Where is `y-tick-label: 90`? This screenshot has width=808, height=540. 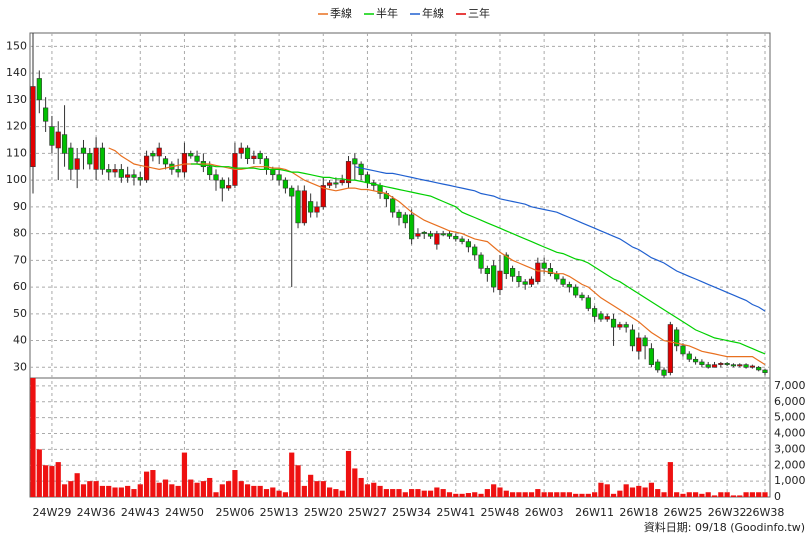
y-tick-label: 90 is located at coordinates (20, 206).